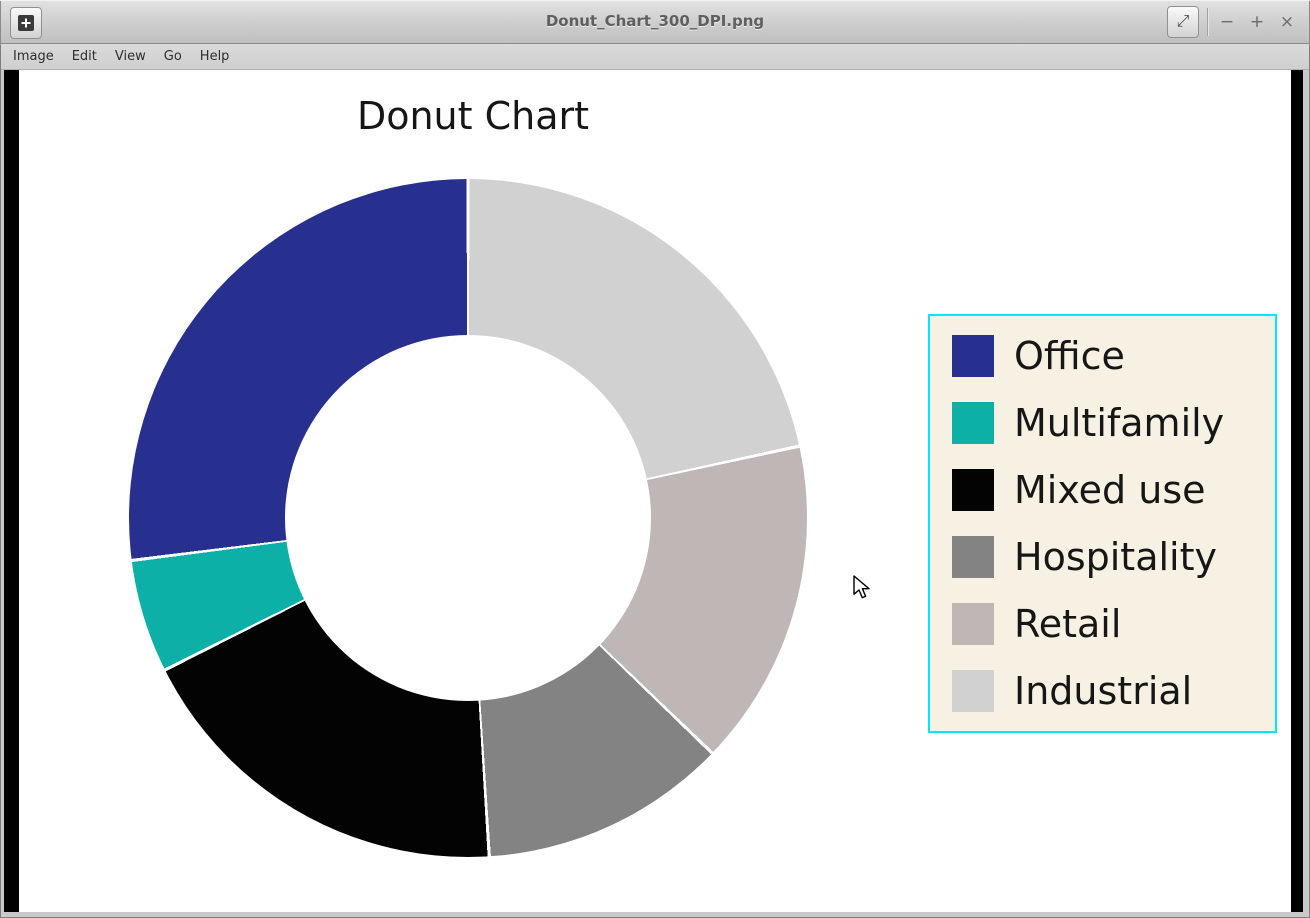 The image size is (1310, 918). I want to click on legend-item: Mixed use, so click(1102, 490).